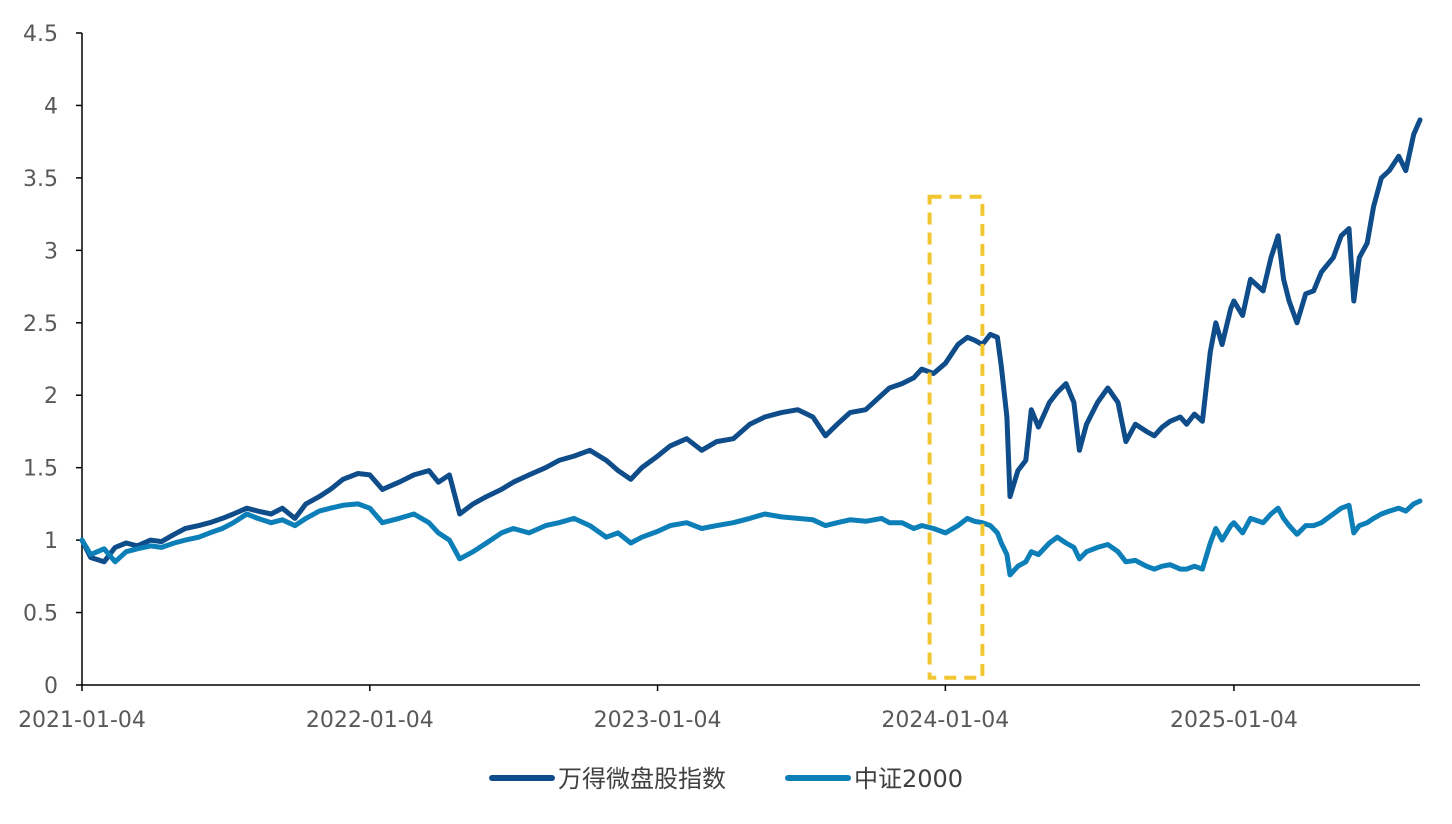 This screenshot has width=1452, height=824. Describe the element at coordinates (40, 179) in the screenshot. I see `y-tick-label: 3.5` at that location.